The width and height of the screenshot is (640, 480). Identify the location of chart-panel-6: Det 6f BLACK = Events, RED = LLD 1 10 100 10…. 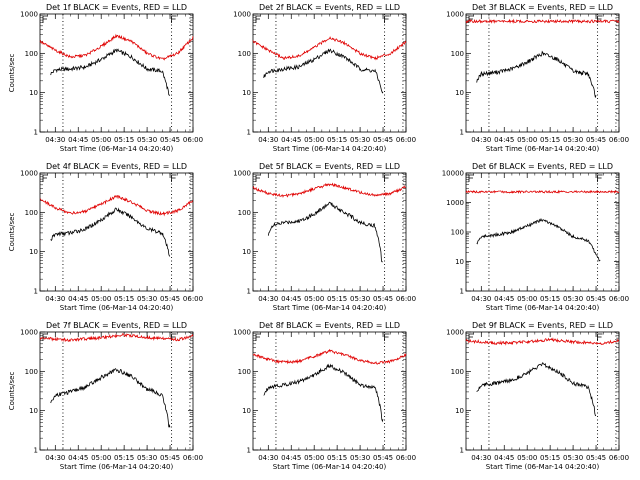
(535, 237).